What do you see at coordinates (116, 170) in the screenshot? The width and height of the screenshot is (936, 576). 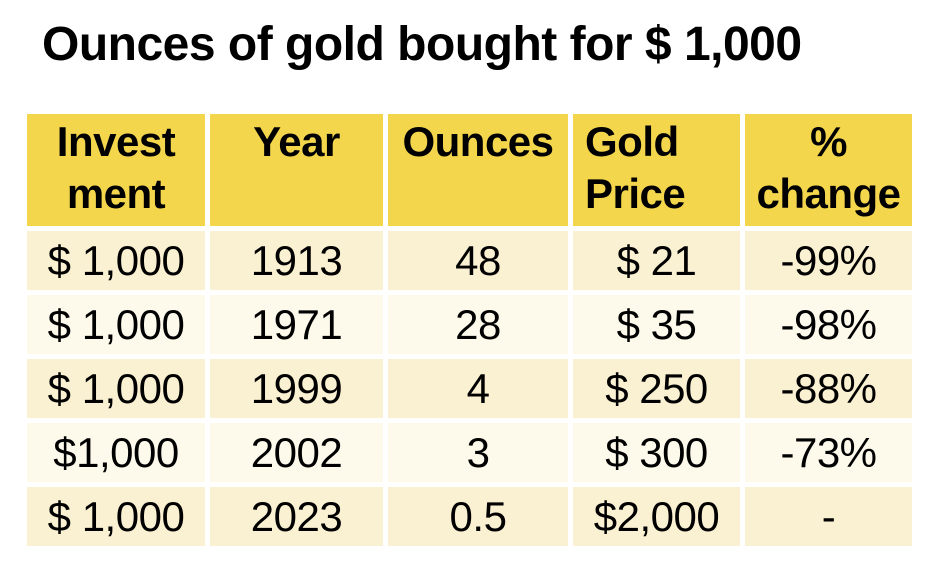 I see `column-header-investment: Invest ment` at bounding box center [116, 170].